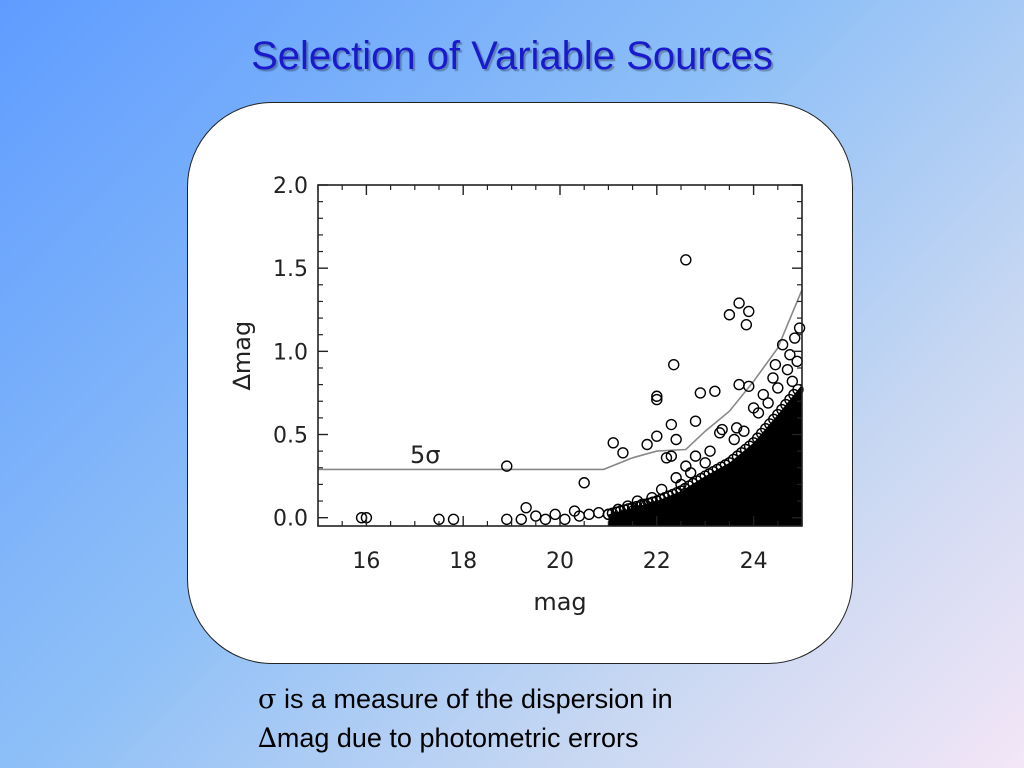 The image size is (1024, 768). I want to click on dense-point-cloud-fill, so click(705, 455).